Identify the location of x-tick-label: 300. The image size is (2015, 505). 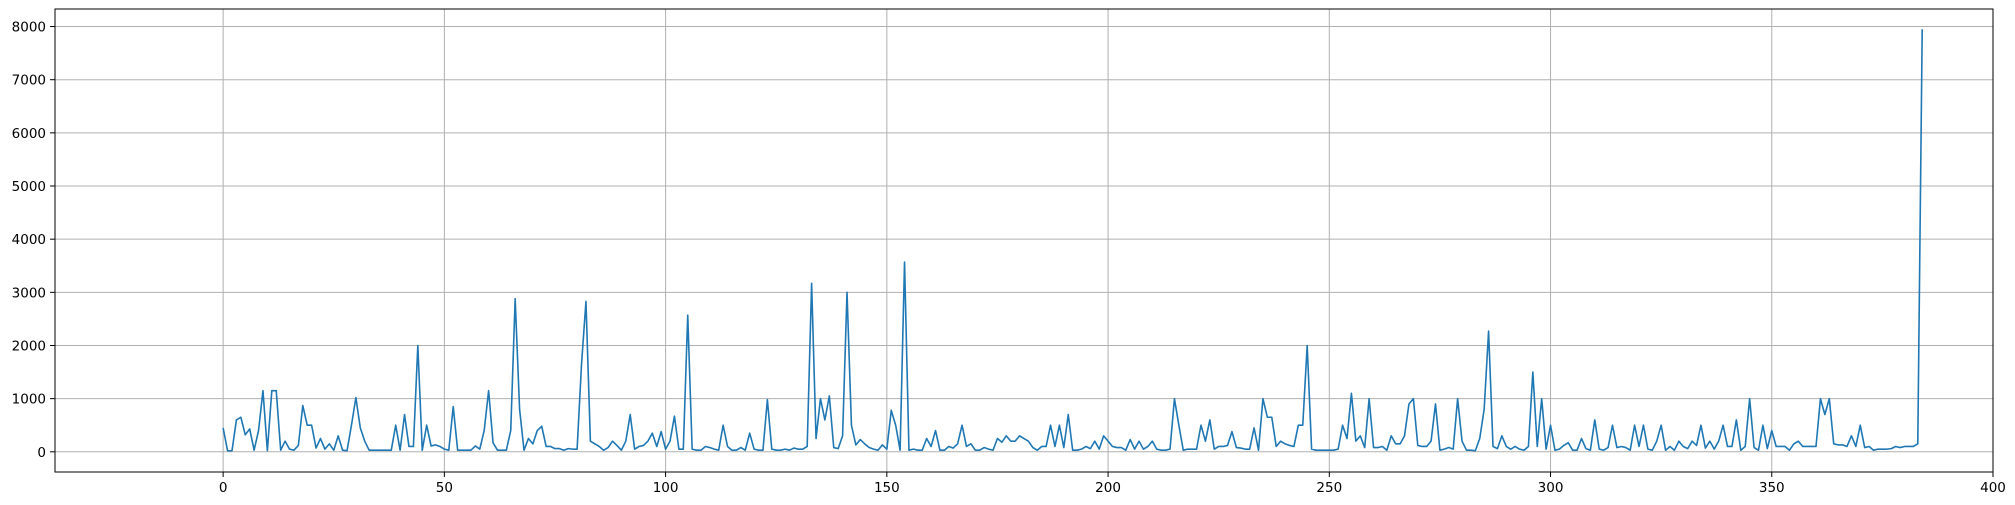
(1551, 488).